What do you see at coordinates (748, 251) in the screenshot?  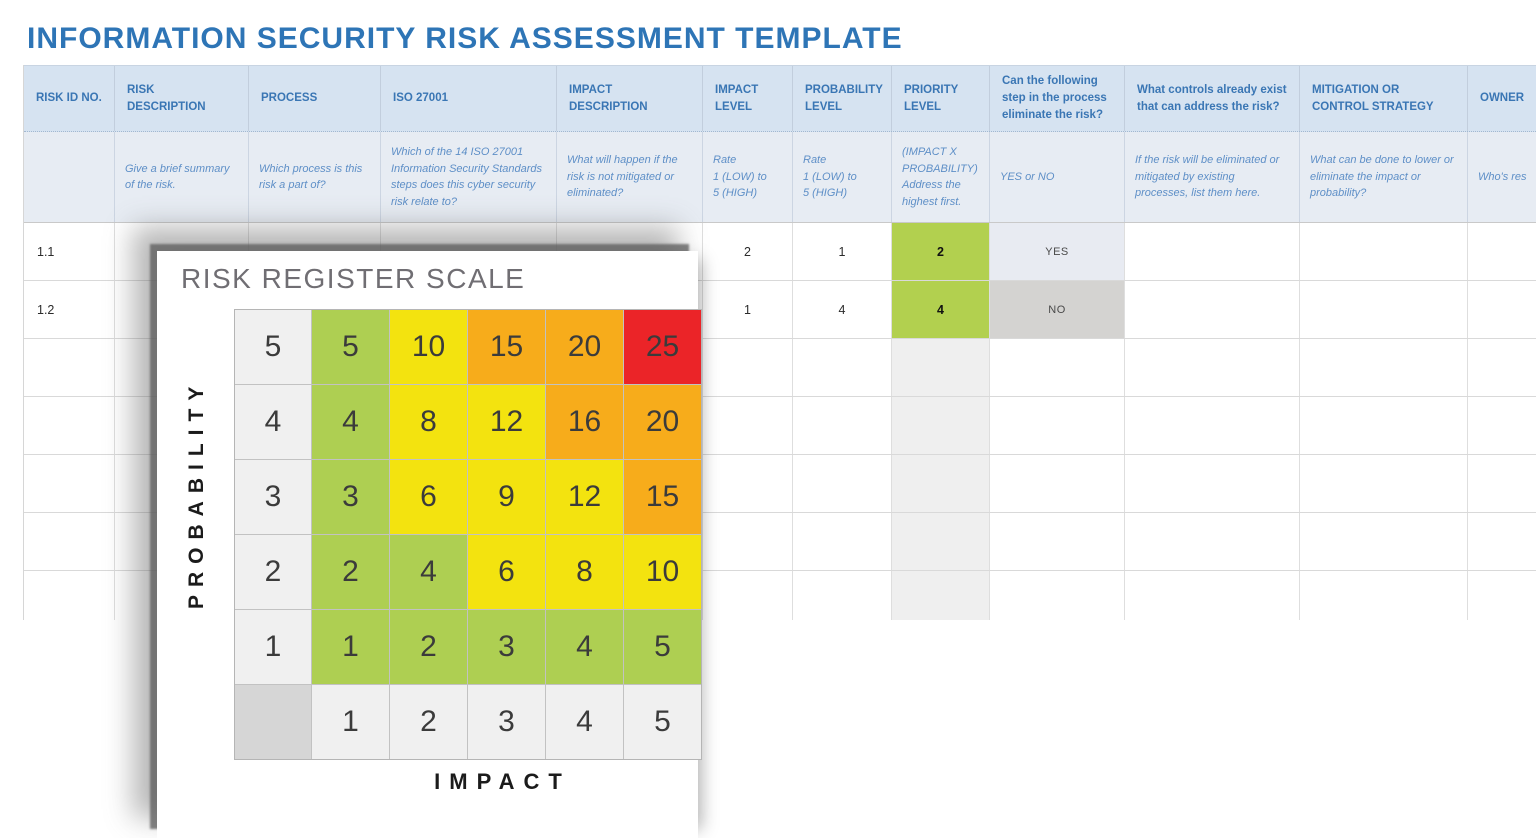 I see `cell-impact-level: 2` at bounding box center [748, 251].